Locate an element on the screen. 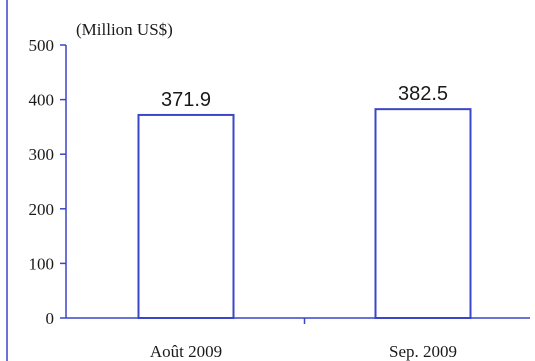  y-tick-label: 400 is located at coordinates (42, 100).